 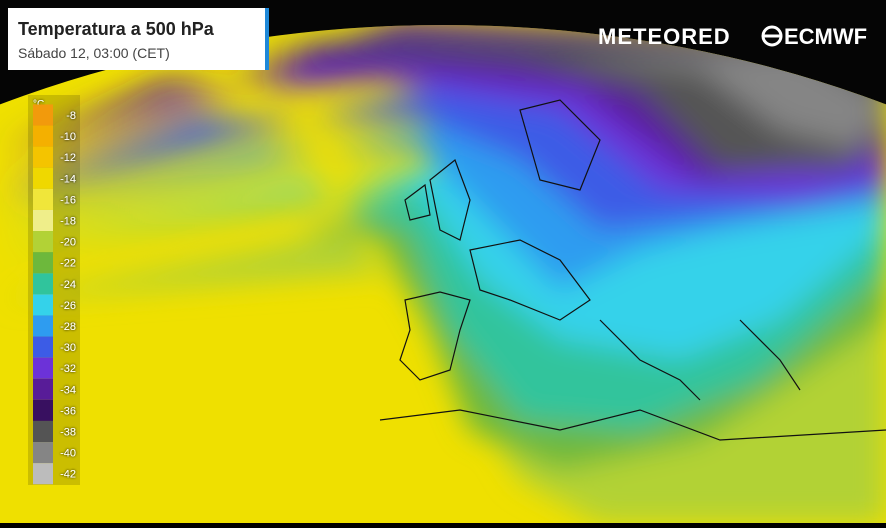 I want to click on legend-label: -16, so click(x=68, y=200).